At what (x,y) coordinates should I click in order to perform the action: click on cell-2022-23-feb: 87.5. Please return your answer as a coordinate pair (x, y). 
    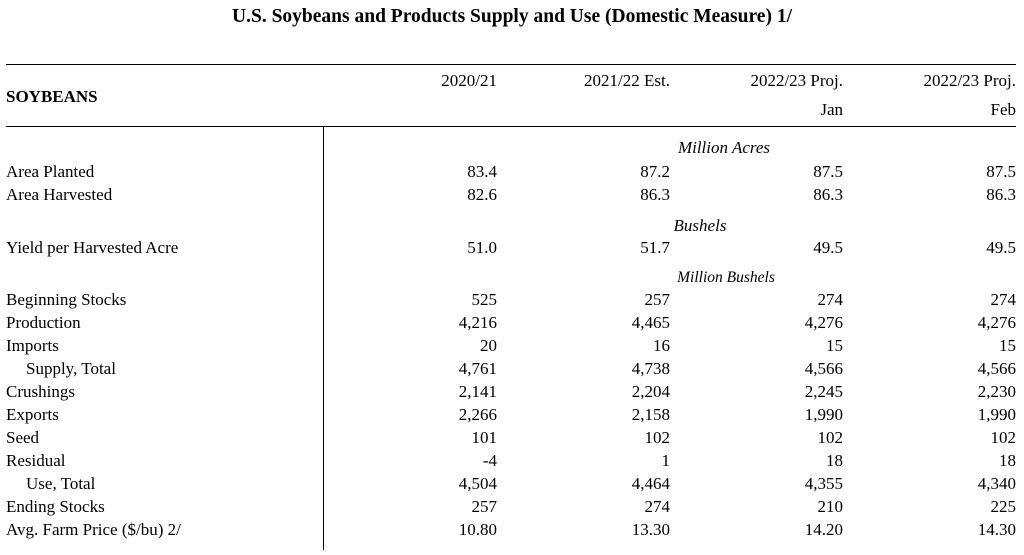
    Looking at the image, I should click on (1001, 171).